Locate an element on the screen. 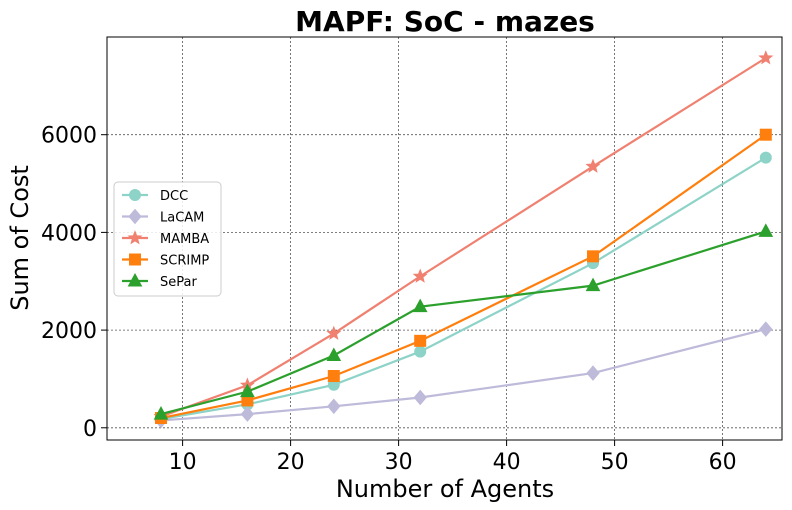  x-axis-label: Number of Agents is located at coordinates (445, 489).